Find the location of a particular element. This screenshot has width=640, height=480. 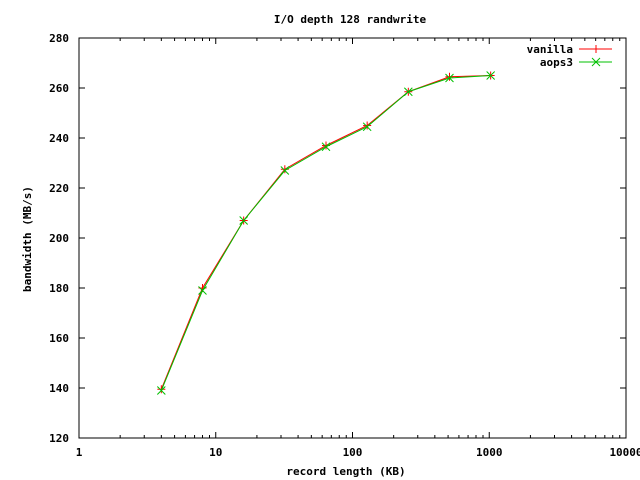

y-tick-label: 140 is located at coordinates (59, 388).